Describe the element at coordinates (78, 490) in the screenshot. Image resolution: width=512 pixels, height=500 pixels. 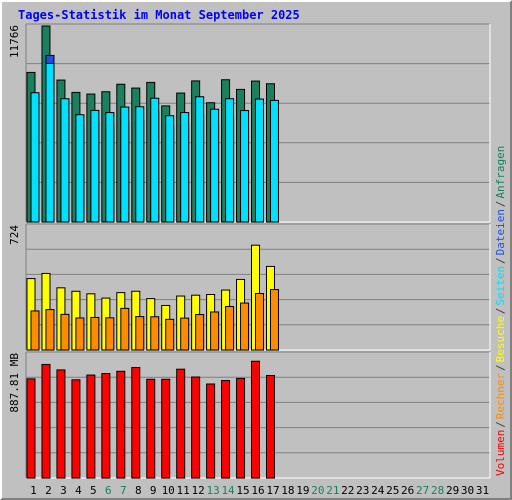
I see `day-label: 4` at that location.